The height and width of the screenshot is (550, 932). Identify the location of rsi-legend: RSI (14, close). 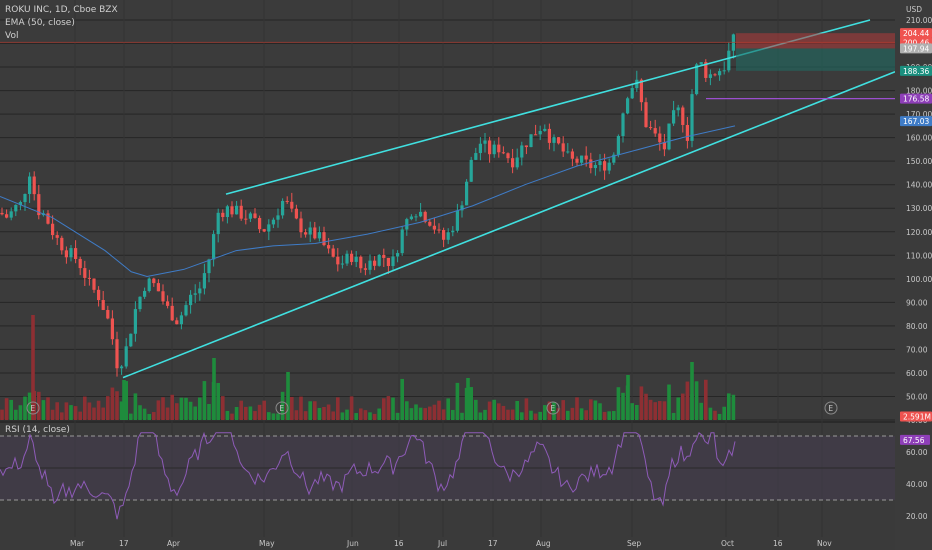
(37, 430).